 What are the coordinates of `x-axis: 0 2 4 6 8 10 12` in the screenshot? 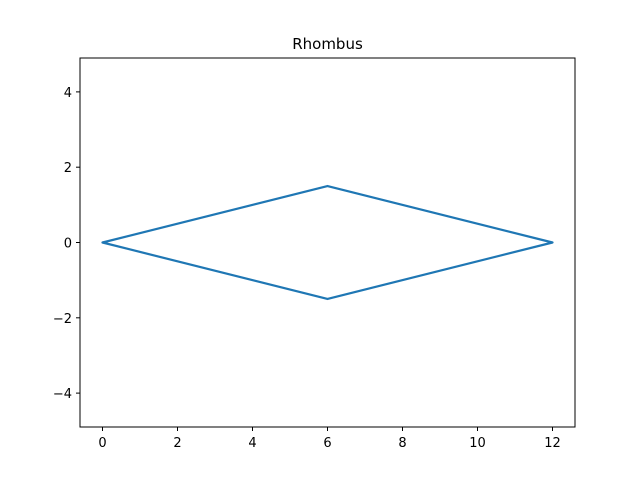 It's located at (329, 439).